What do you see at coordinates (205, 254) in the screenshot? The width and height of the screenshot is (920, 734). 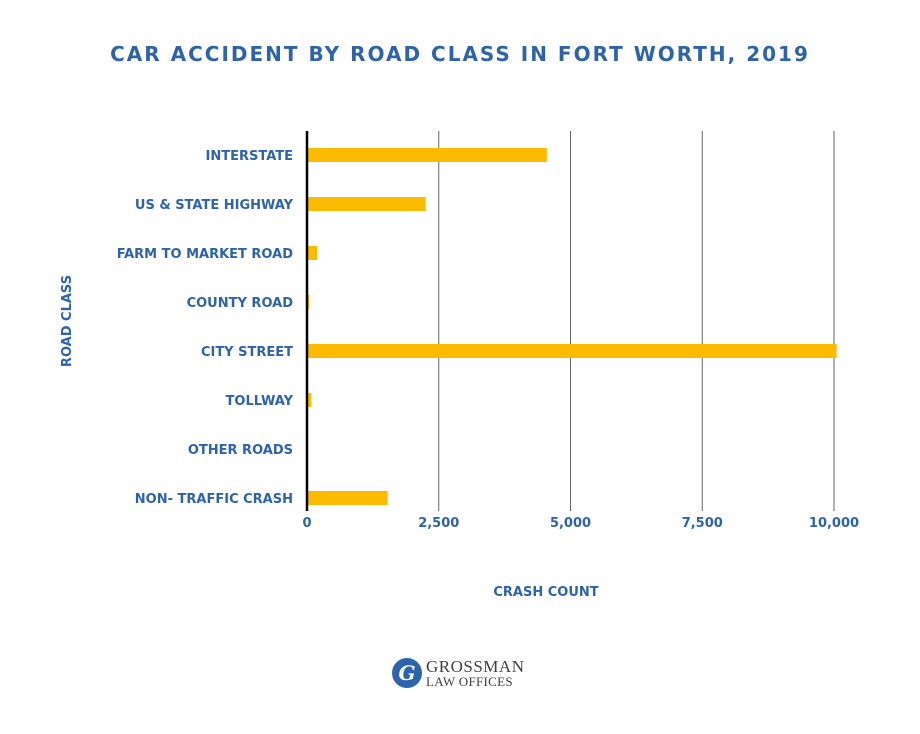 I see `category-label: FARM TO MARKET ROAD` at bounding box center [205, 254].